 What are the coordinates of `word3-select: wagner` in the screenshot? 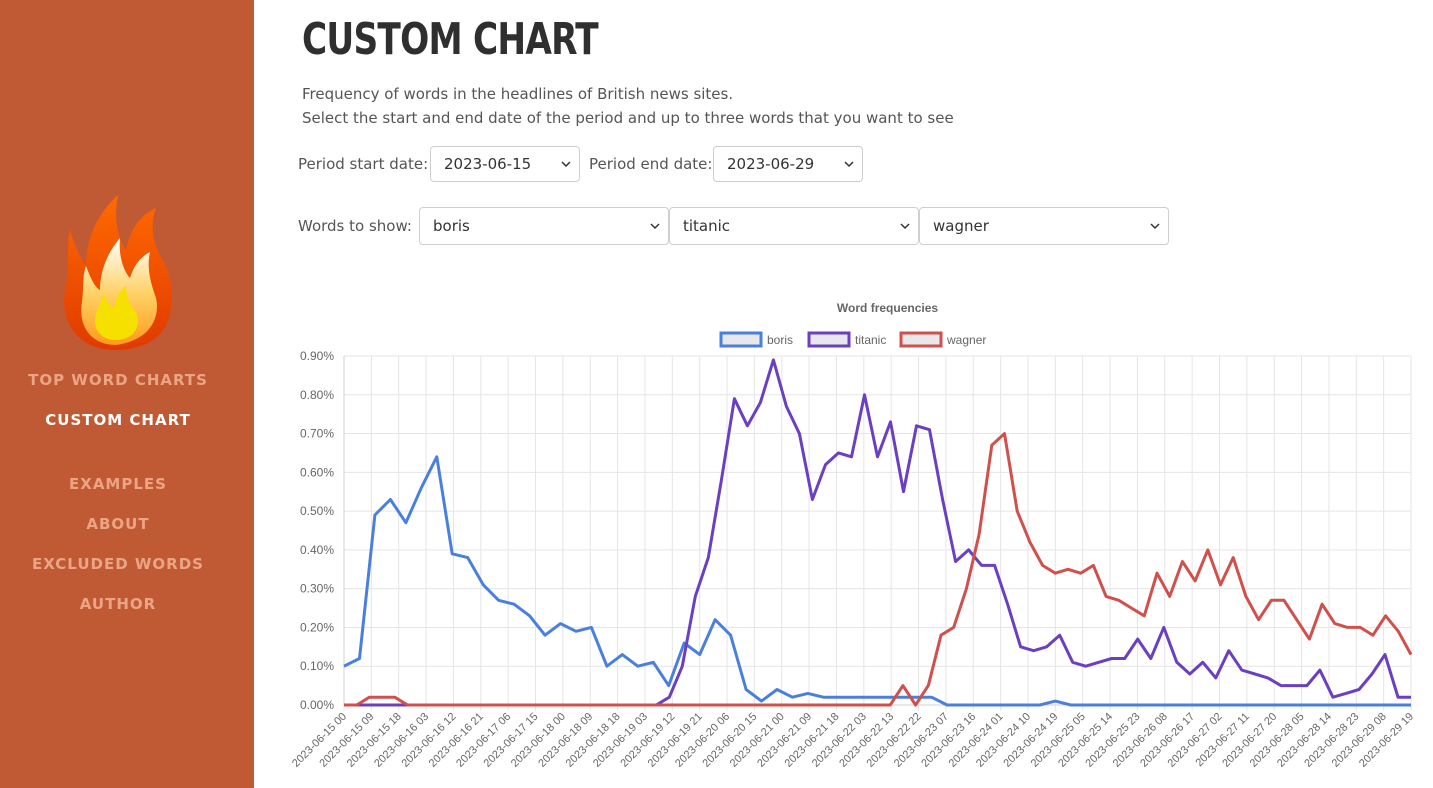 It's located at (1044, 226).